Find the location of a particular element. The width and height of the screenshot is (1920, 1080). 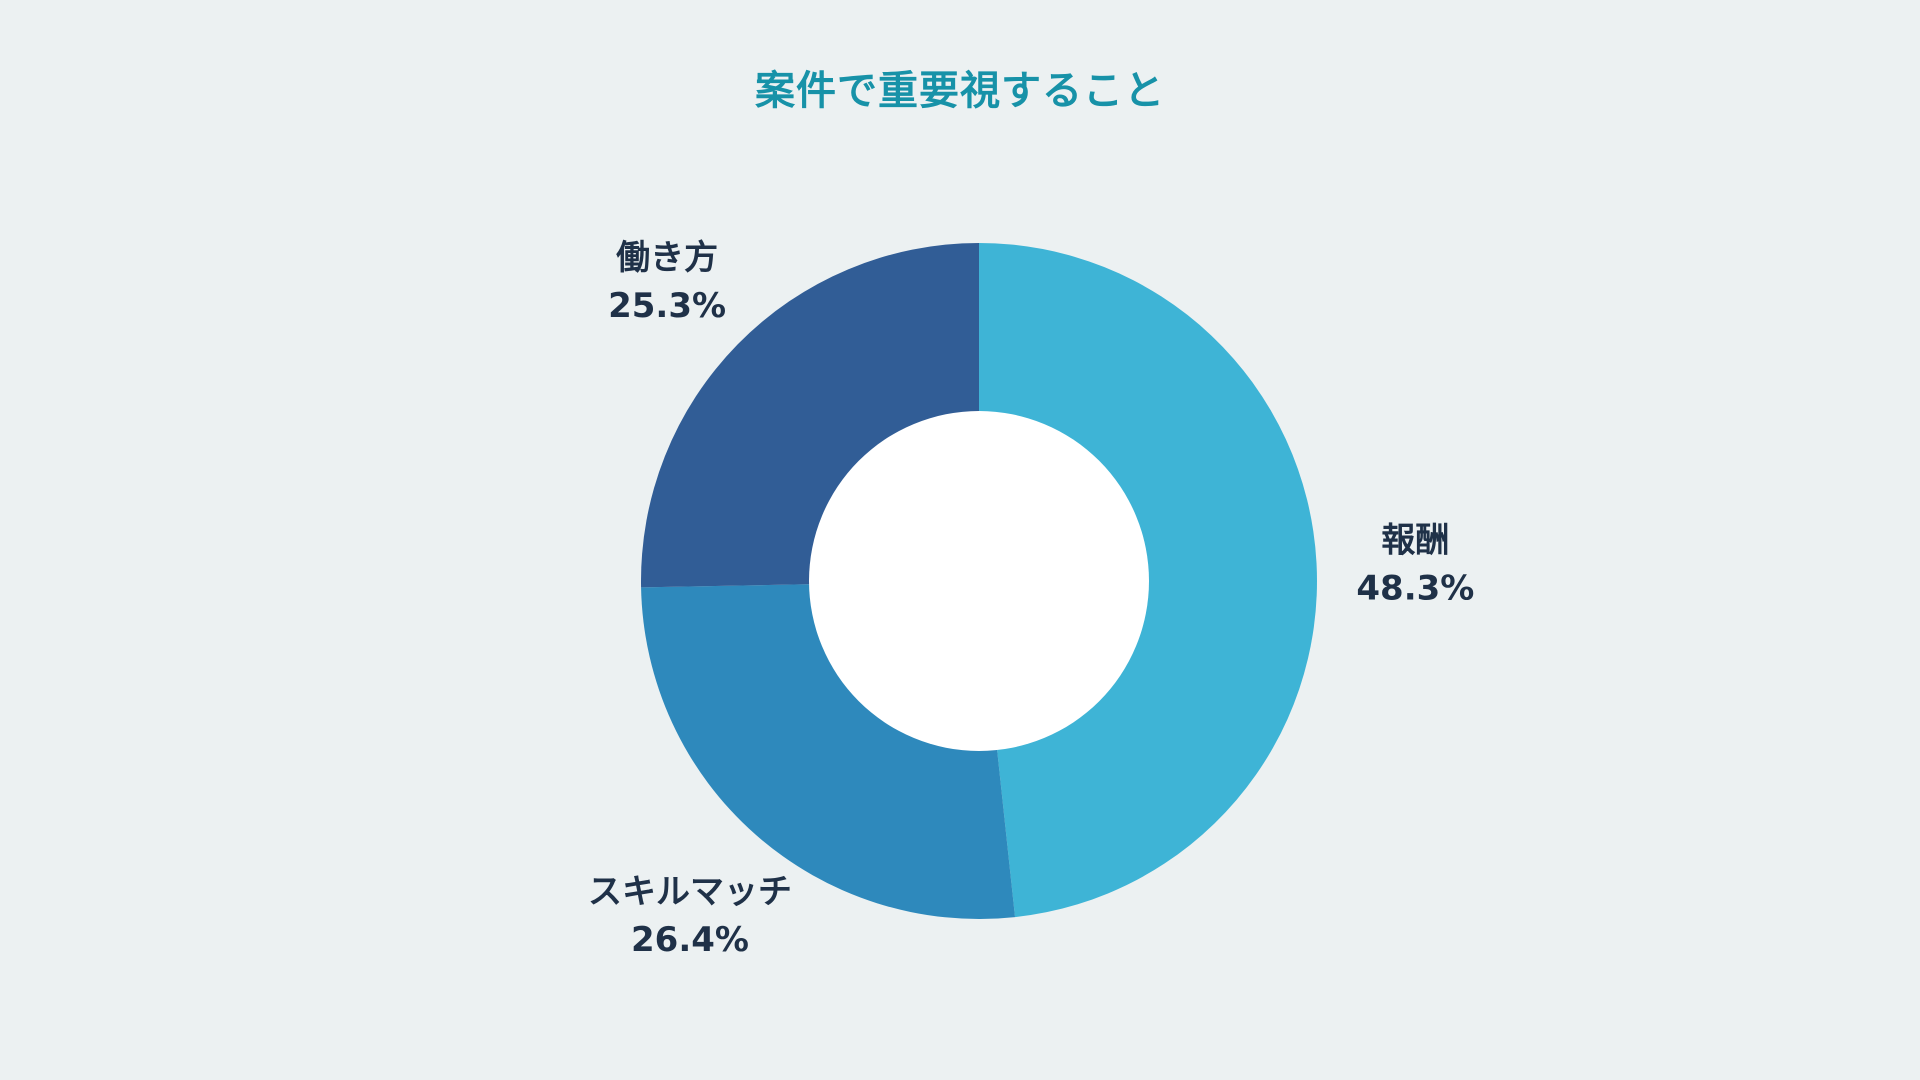

slice-label-value: 26.4% is located at coordinates (690, 940).